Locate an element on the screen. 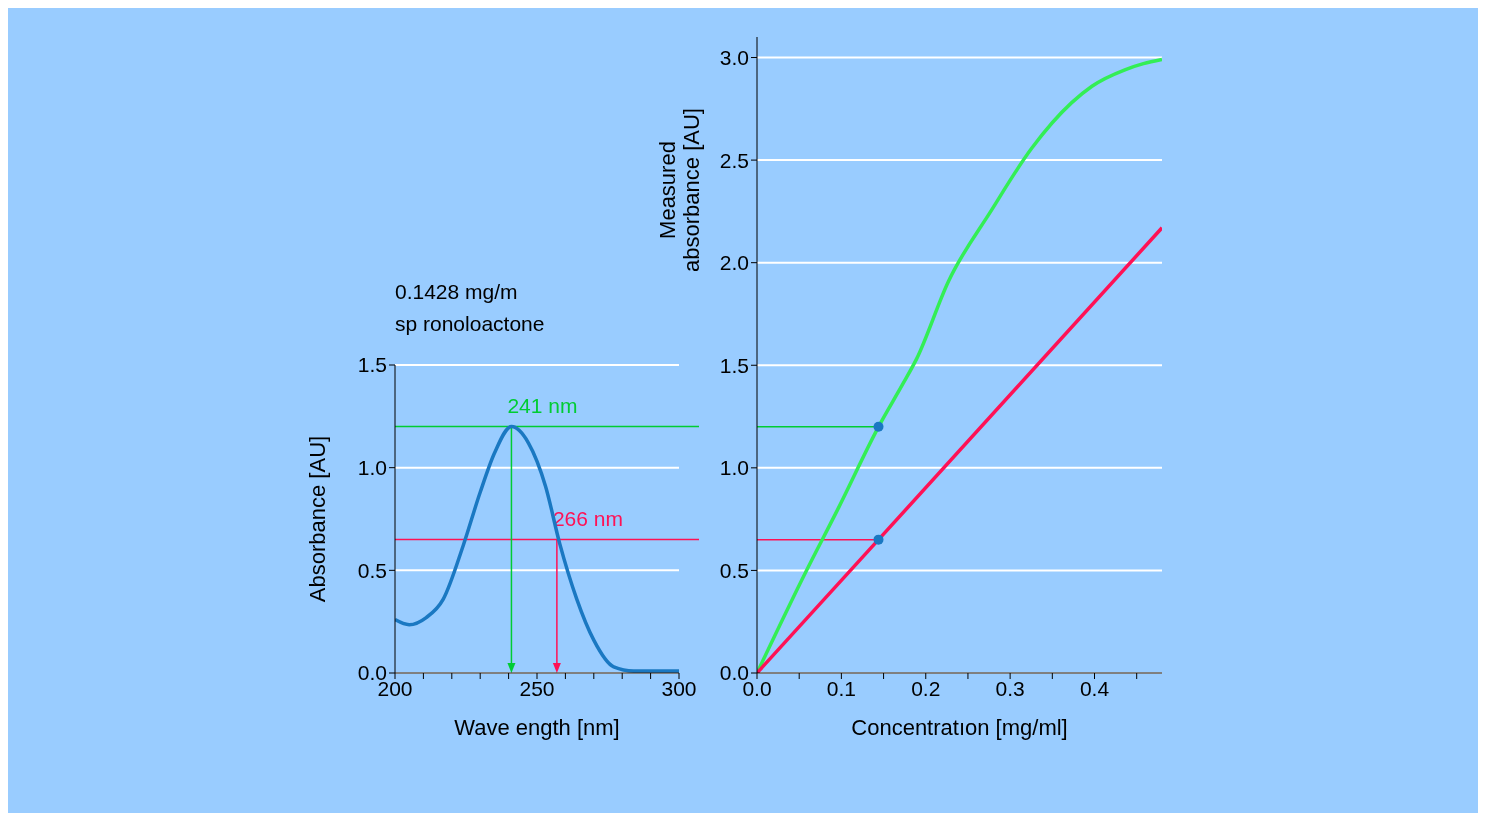 This screenshot has height=821, width=1486. ref-line-label: 241 nm is located at coordinates (542, 405).